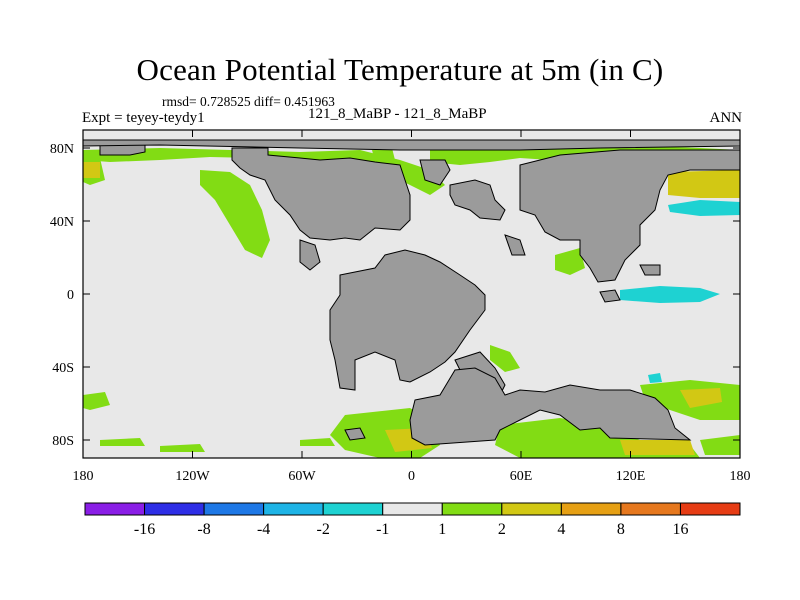 The image size is (800, 600). Describe the element at coordinates (248, 101) in the screenshot. I see `stats-text: rmsd= 0.728525 diff= 0.451963` at that location.